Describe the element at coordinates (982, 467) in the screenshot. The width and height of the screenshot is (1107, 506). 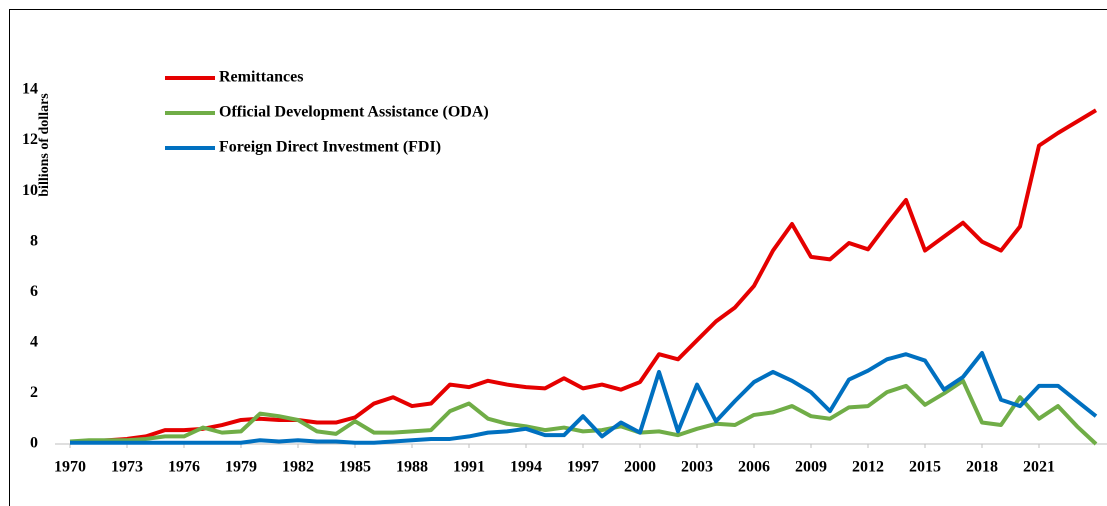
I see `x-tick-label: 2018` at that location.